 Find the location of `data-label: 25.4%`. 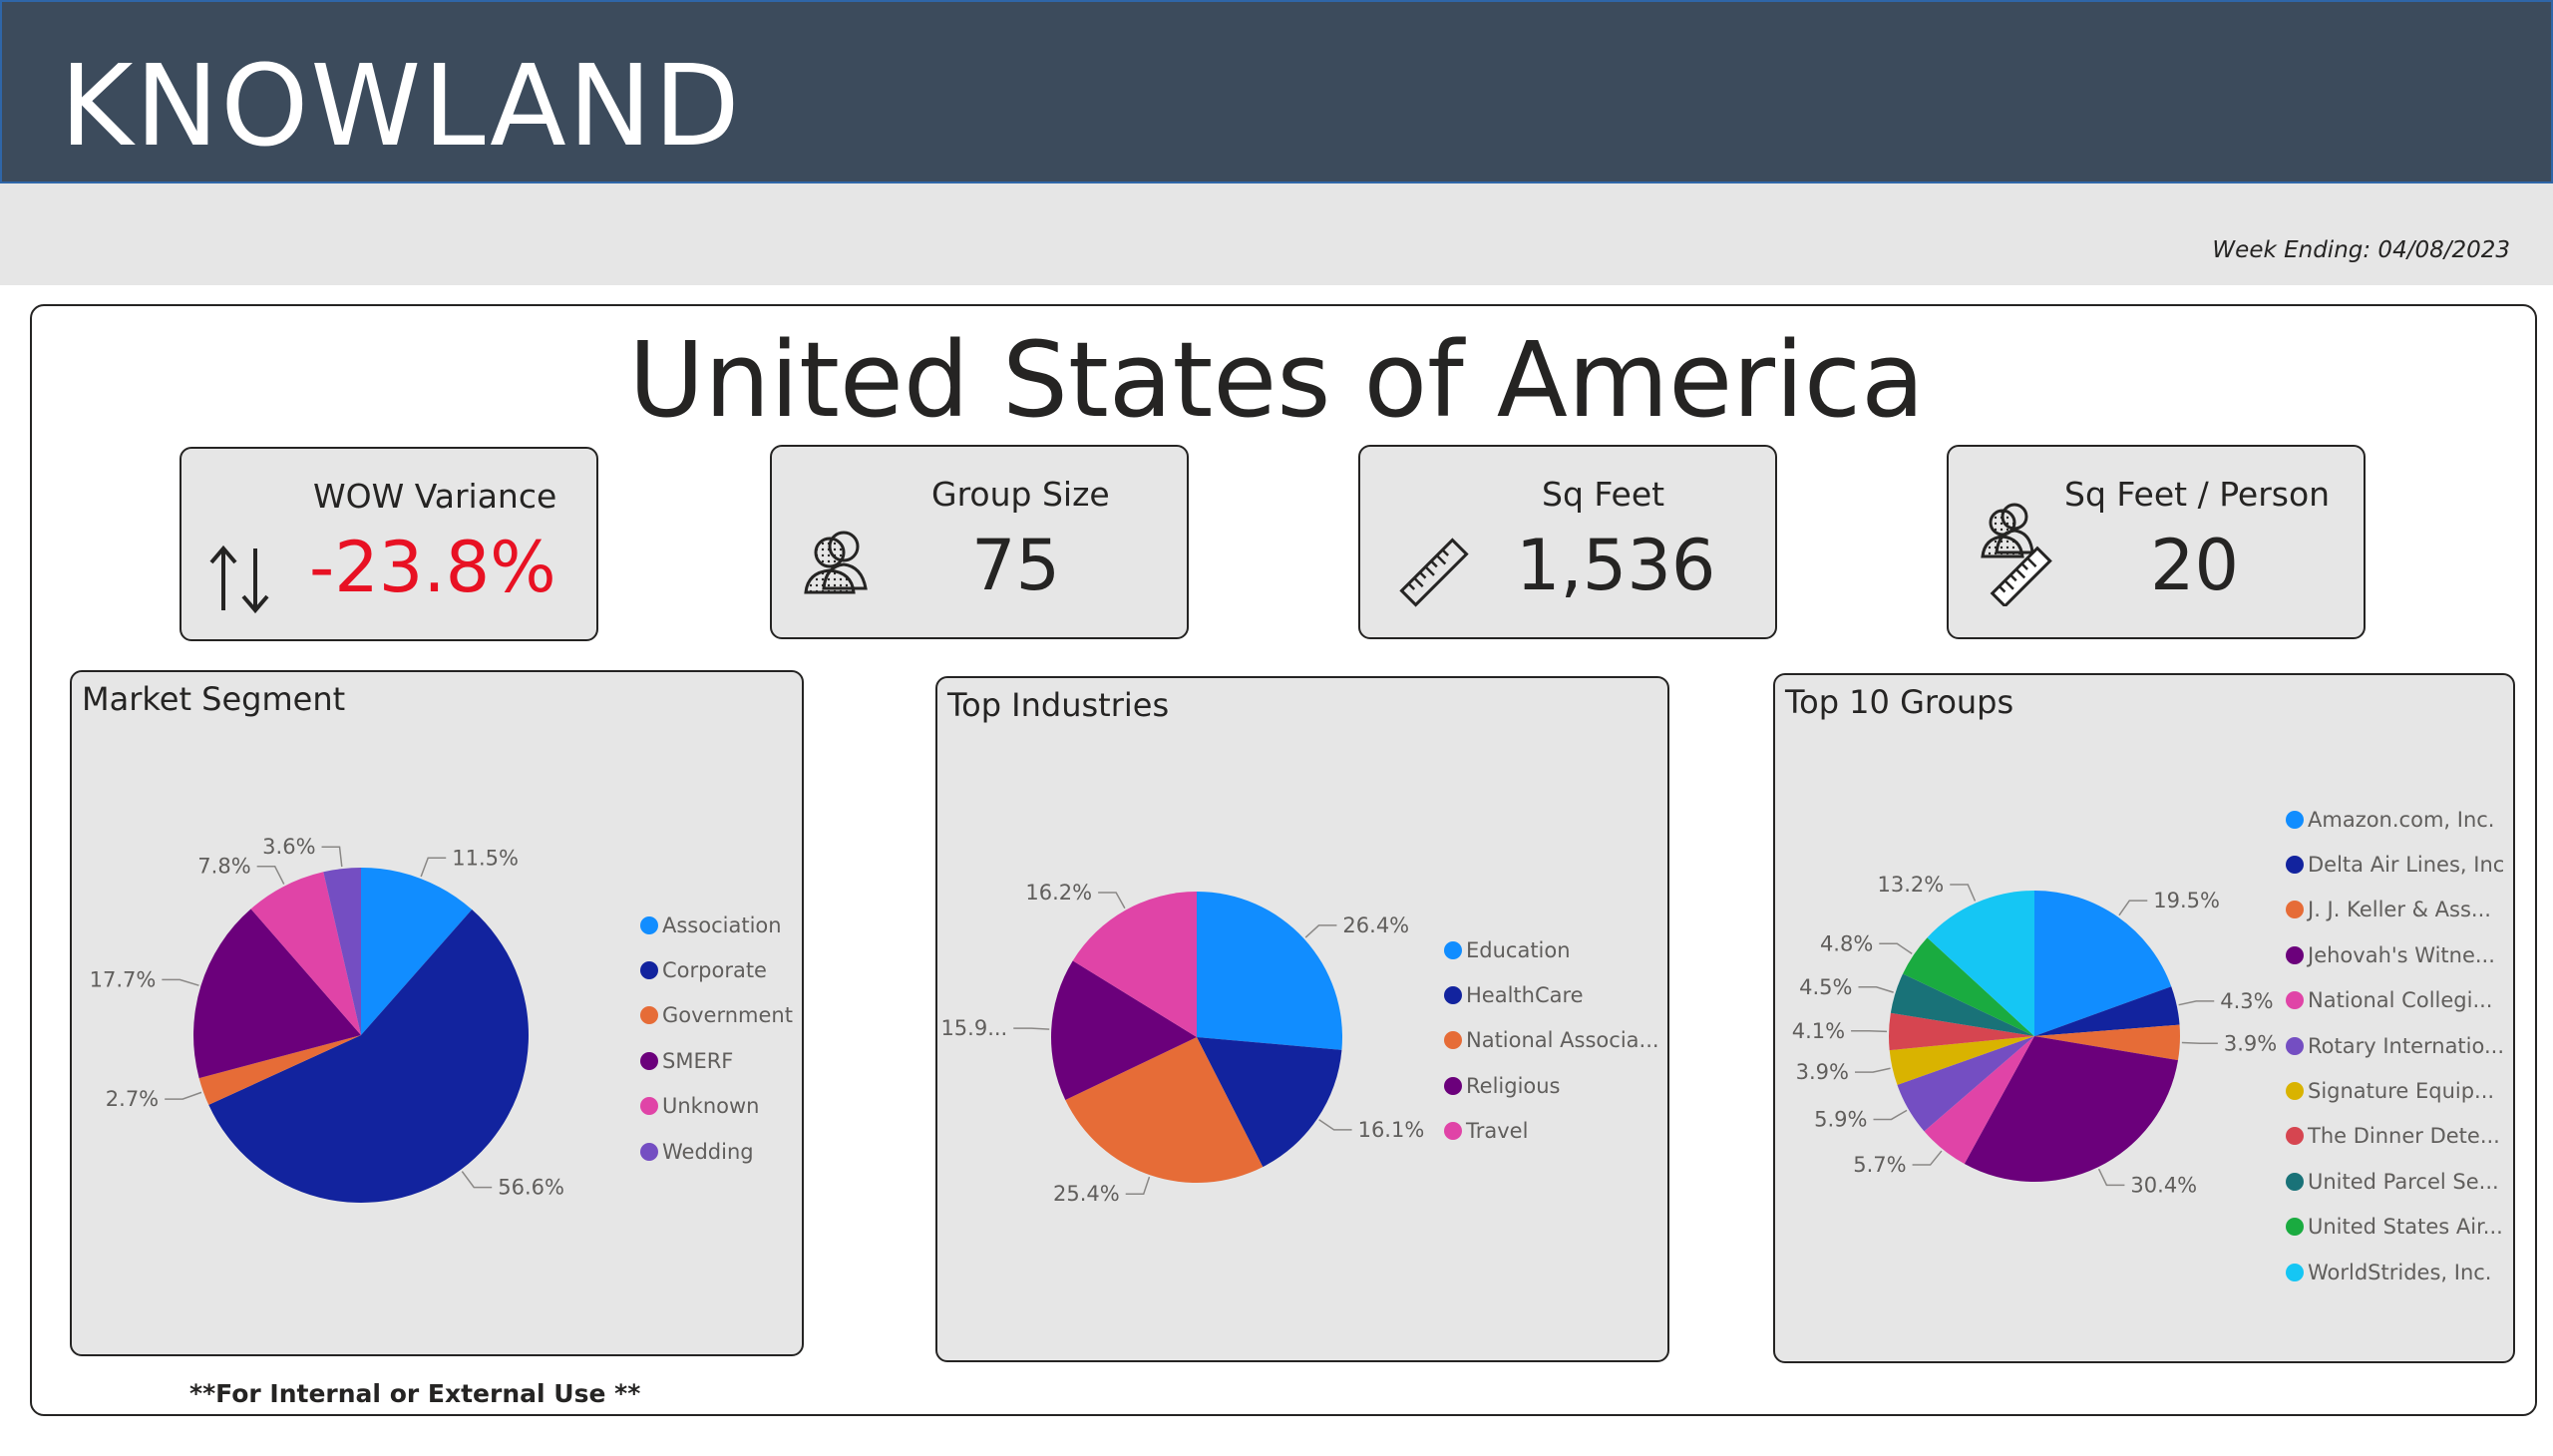

data-label: 25.4% is located at coordinates (1087, 1194).